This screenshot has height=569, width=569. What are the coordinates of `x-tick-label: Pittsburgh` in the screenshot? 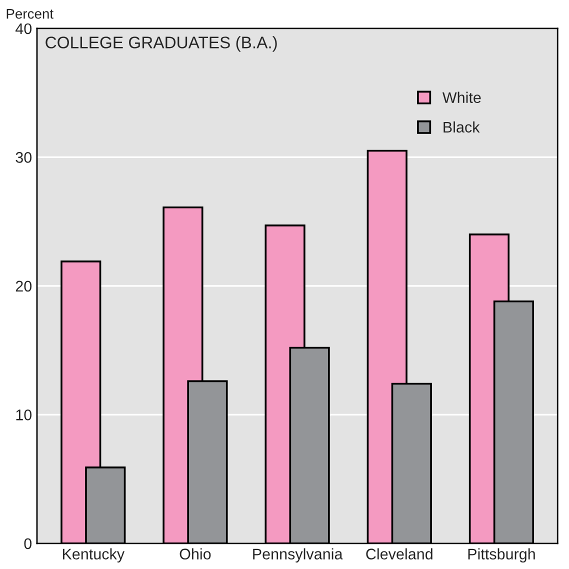 It's located at (501, 555).